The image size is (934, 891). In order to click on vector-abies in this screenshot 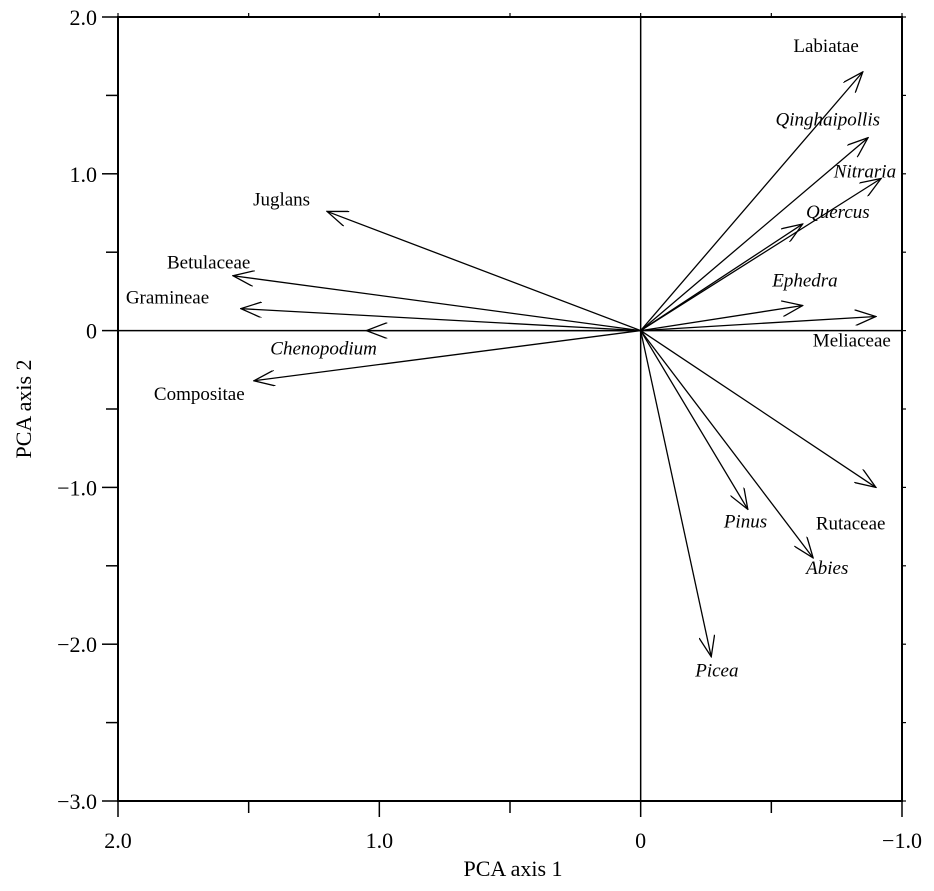, I will do `click(726, 444)`.